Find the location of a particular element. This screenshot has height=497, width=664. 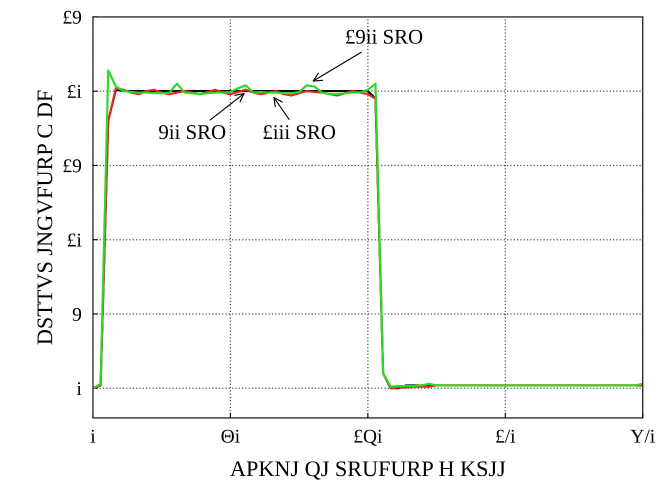

text: £9ii SRO is located at coordinates (384, 37).